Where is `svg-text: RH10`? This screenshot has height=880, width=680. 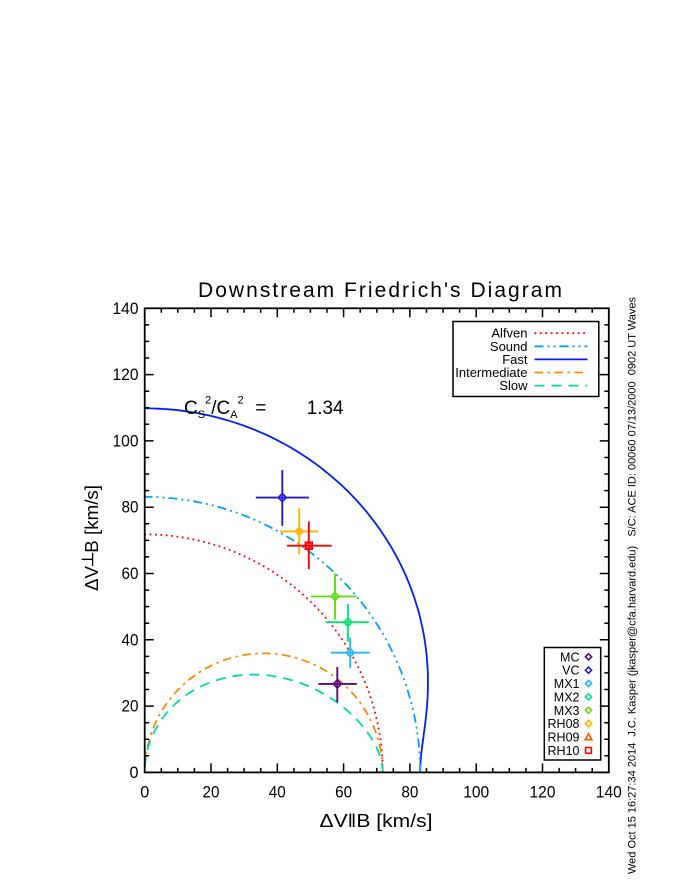
svg-text: RH10 is located at coordinates (564, 751).